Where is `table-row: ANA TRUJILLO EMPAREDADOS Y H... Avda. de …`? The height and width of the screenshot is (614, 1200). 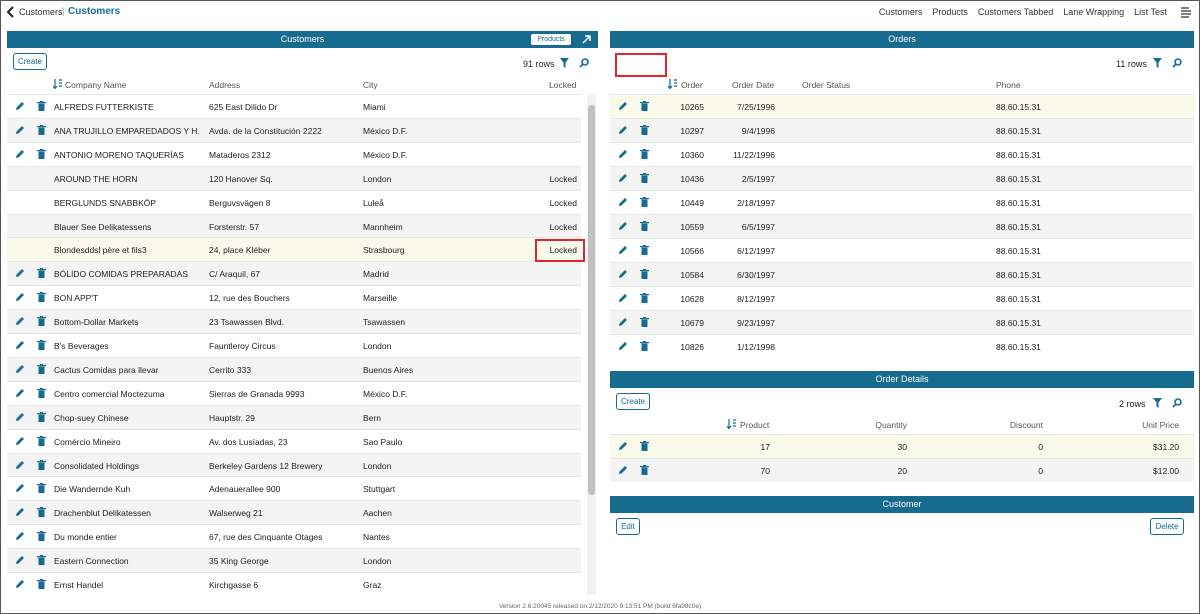
table-row: ANA TRUJILLO EMPAREDADOS Y H... Avda. de … is located at coordinates (294, 129).